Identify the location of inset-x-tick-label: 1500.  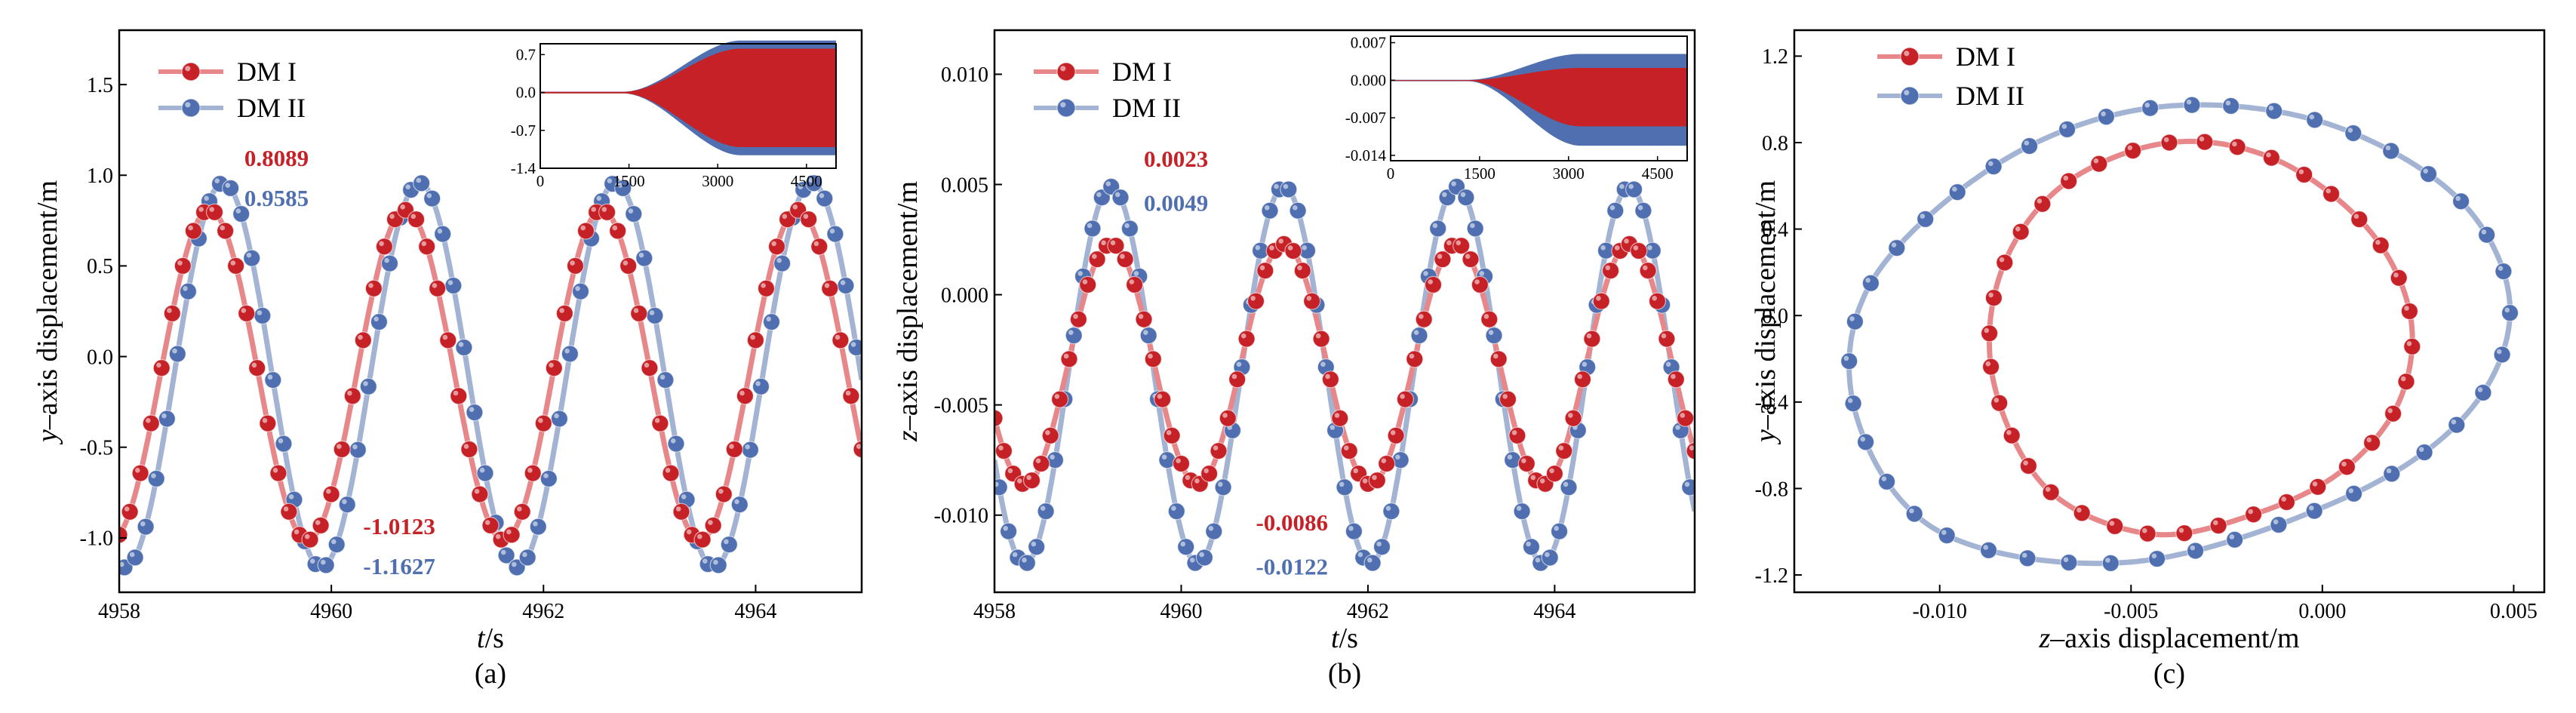
(629, 181).